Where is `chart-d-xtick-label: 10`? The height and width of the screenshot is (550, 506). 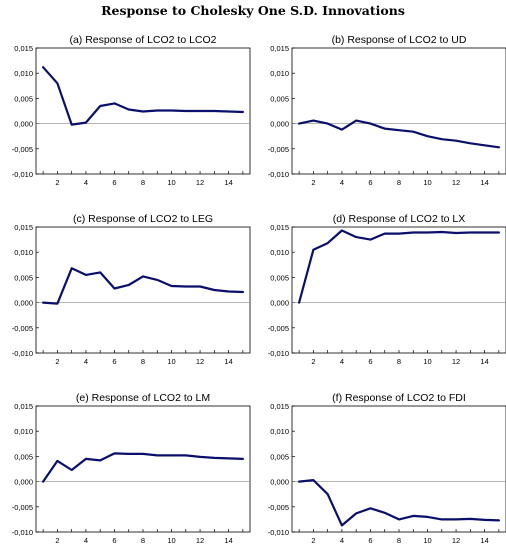
chart-d-xtick-label: 10 is located at coordinates (427, 361).